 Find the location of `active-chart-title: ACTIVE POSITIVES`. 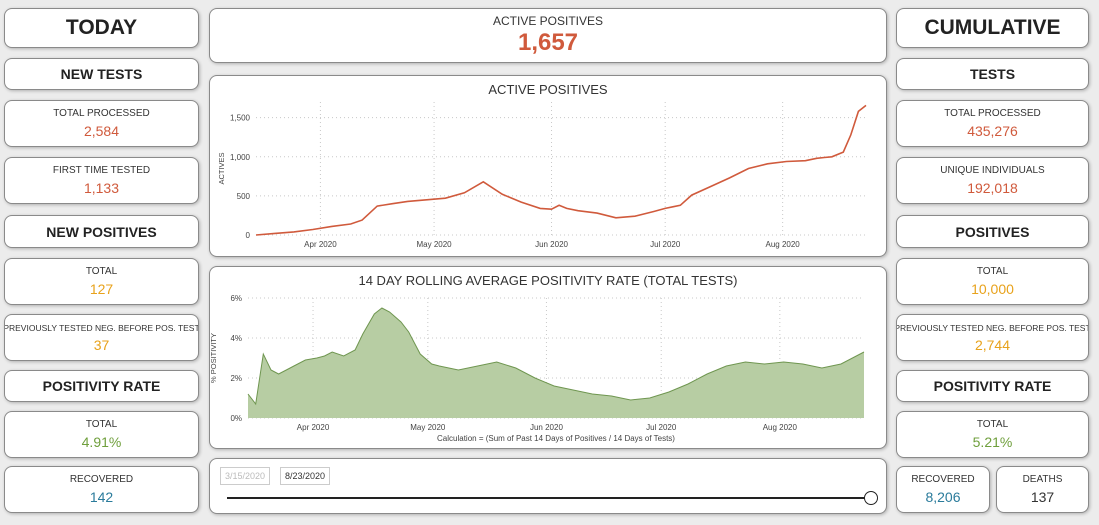

active-chart-title: ACTIVE POSITIVES is located at coordinates (548, 89).